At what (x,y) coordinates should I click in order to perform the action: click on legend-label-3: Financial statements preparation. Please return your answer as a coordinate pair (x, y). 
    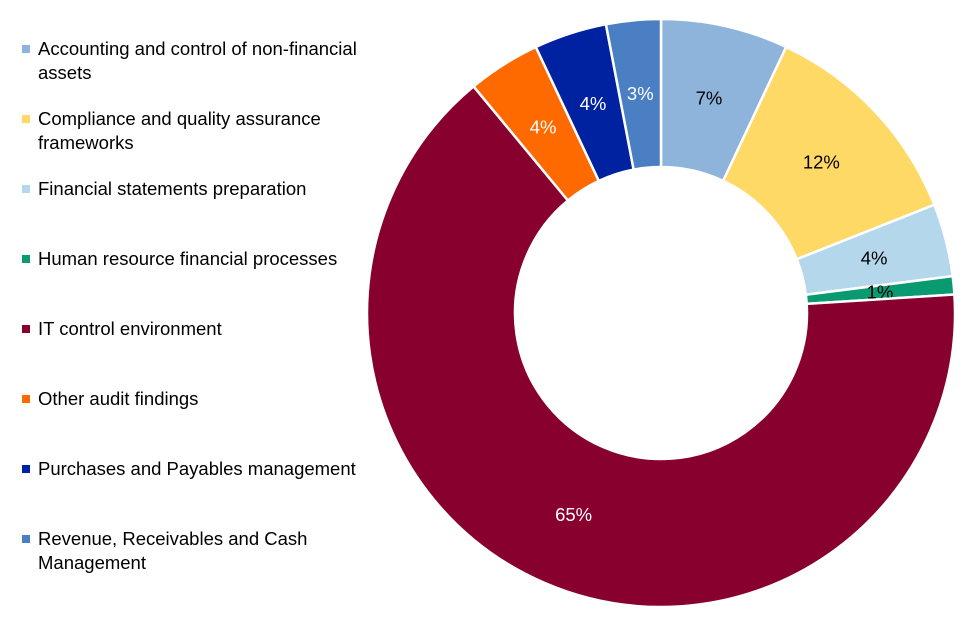
    Looking at the image, I should click on (172, 188).